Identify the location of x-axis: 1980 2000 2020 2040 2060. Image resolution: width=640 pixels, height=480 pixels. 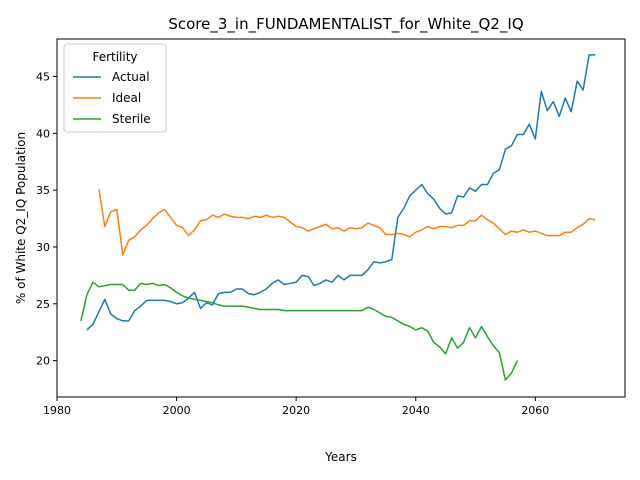
(296, 407).